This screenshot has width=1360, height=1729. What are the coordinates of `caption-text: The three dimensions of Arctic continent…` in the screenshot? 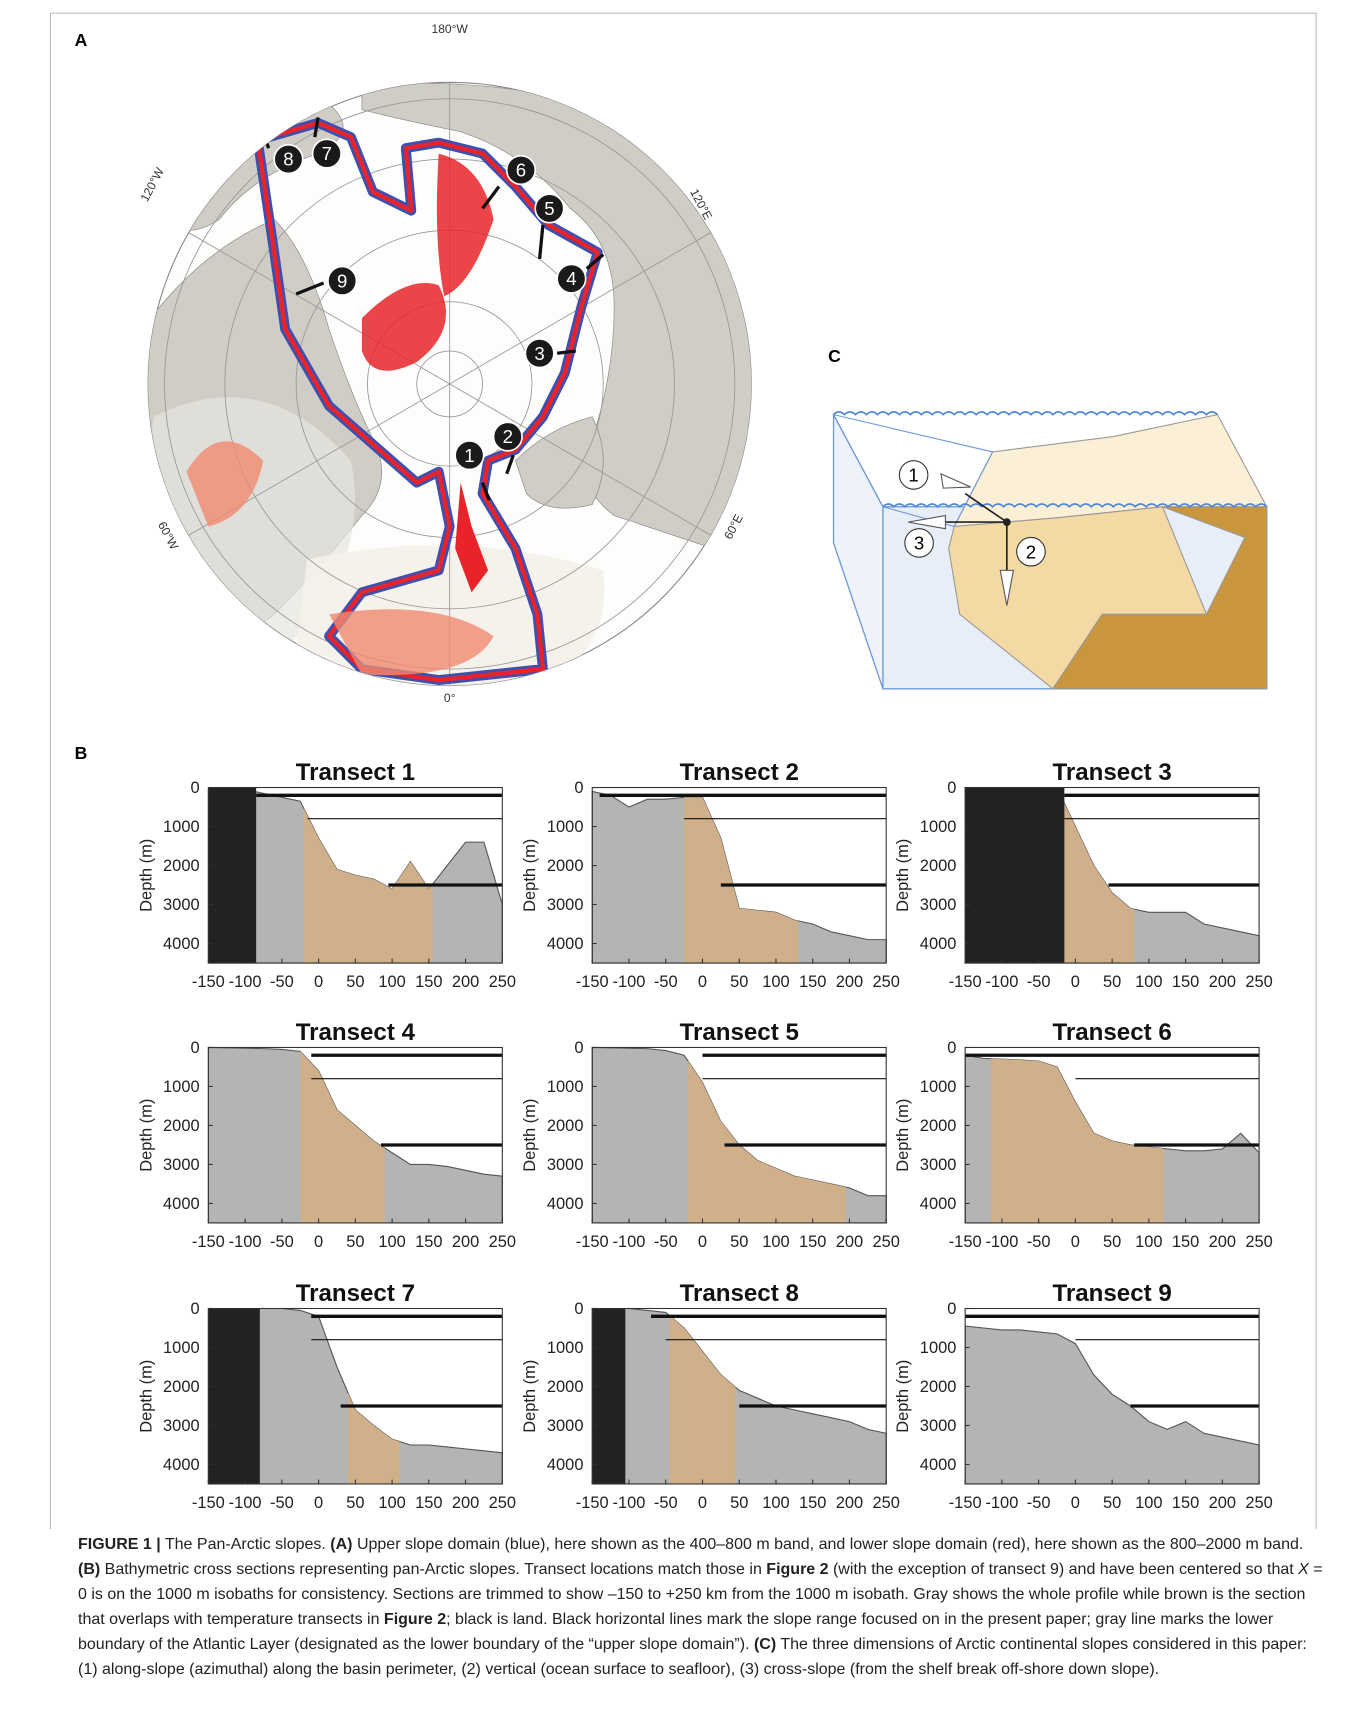 It's located at (692, 1657).